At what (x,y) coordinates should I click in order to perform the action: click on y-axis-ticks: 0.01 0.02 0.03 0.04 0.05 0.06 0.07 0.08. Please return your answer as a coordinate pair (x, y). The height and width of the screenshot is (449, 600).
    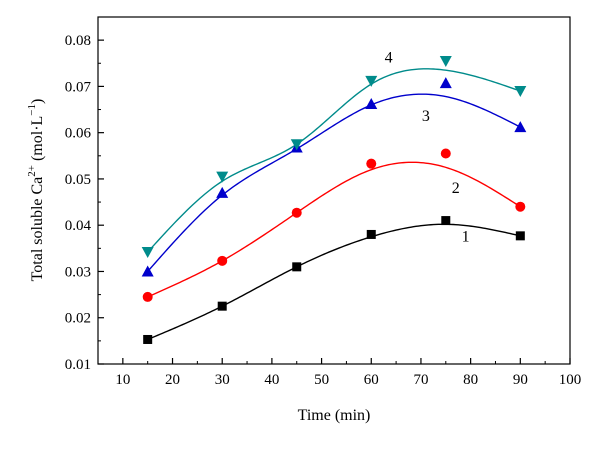
    Looking at the image, I should click on (84, 203).